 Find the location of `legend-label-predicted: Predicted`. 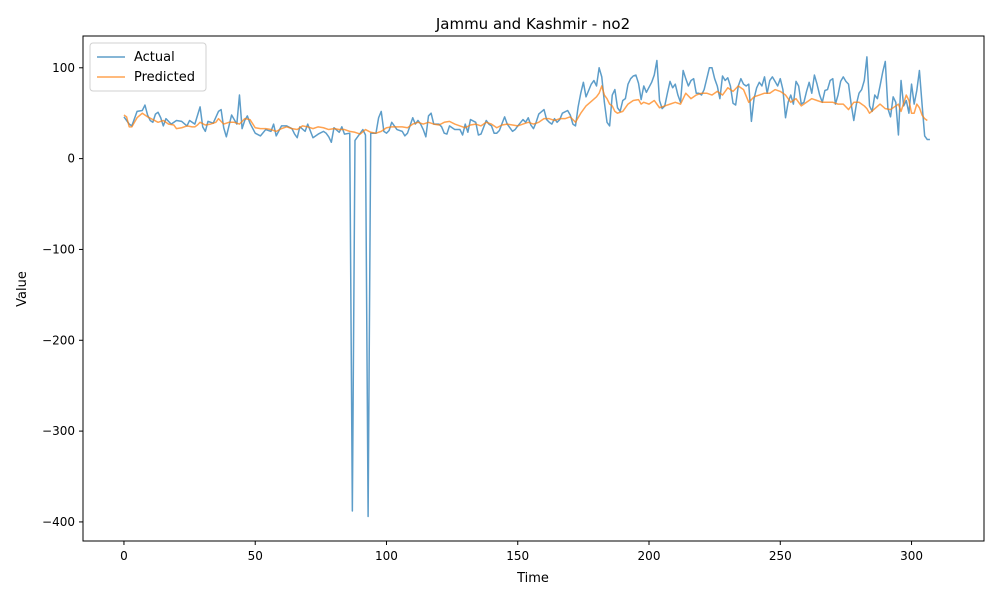

legend-label-predicted: Predicted is located at coordinates (164, 77).